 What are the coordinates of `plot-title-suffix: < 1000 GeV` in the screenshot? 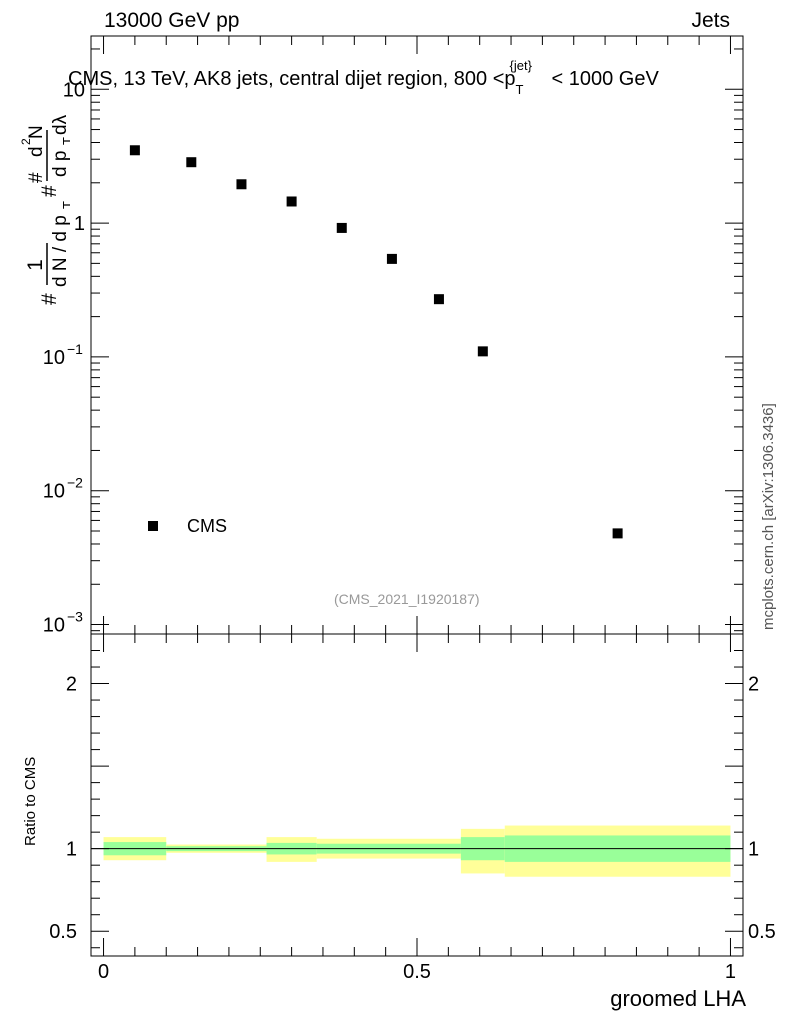 It's located at (605, 79).